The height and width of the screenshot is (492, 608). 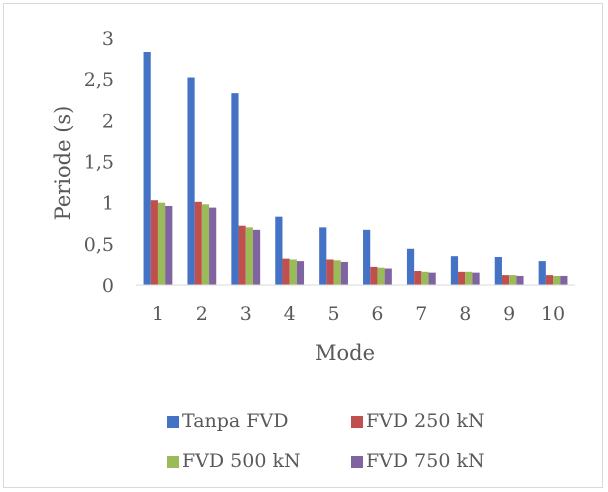 I want to click on y-axis-ticks: 0 0,5 1 1,5 2 2,5 3, so click(x=99, y=162).